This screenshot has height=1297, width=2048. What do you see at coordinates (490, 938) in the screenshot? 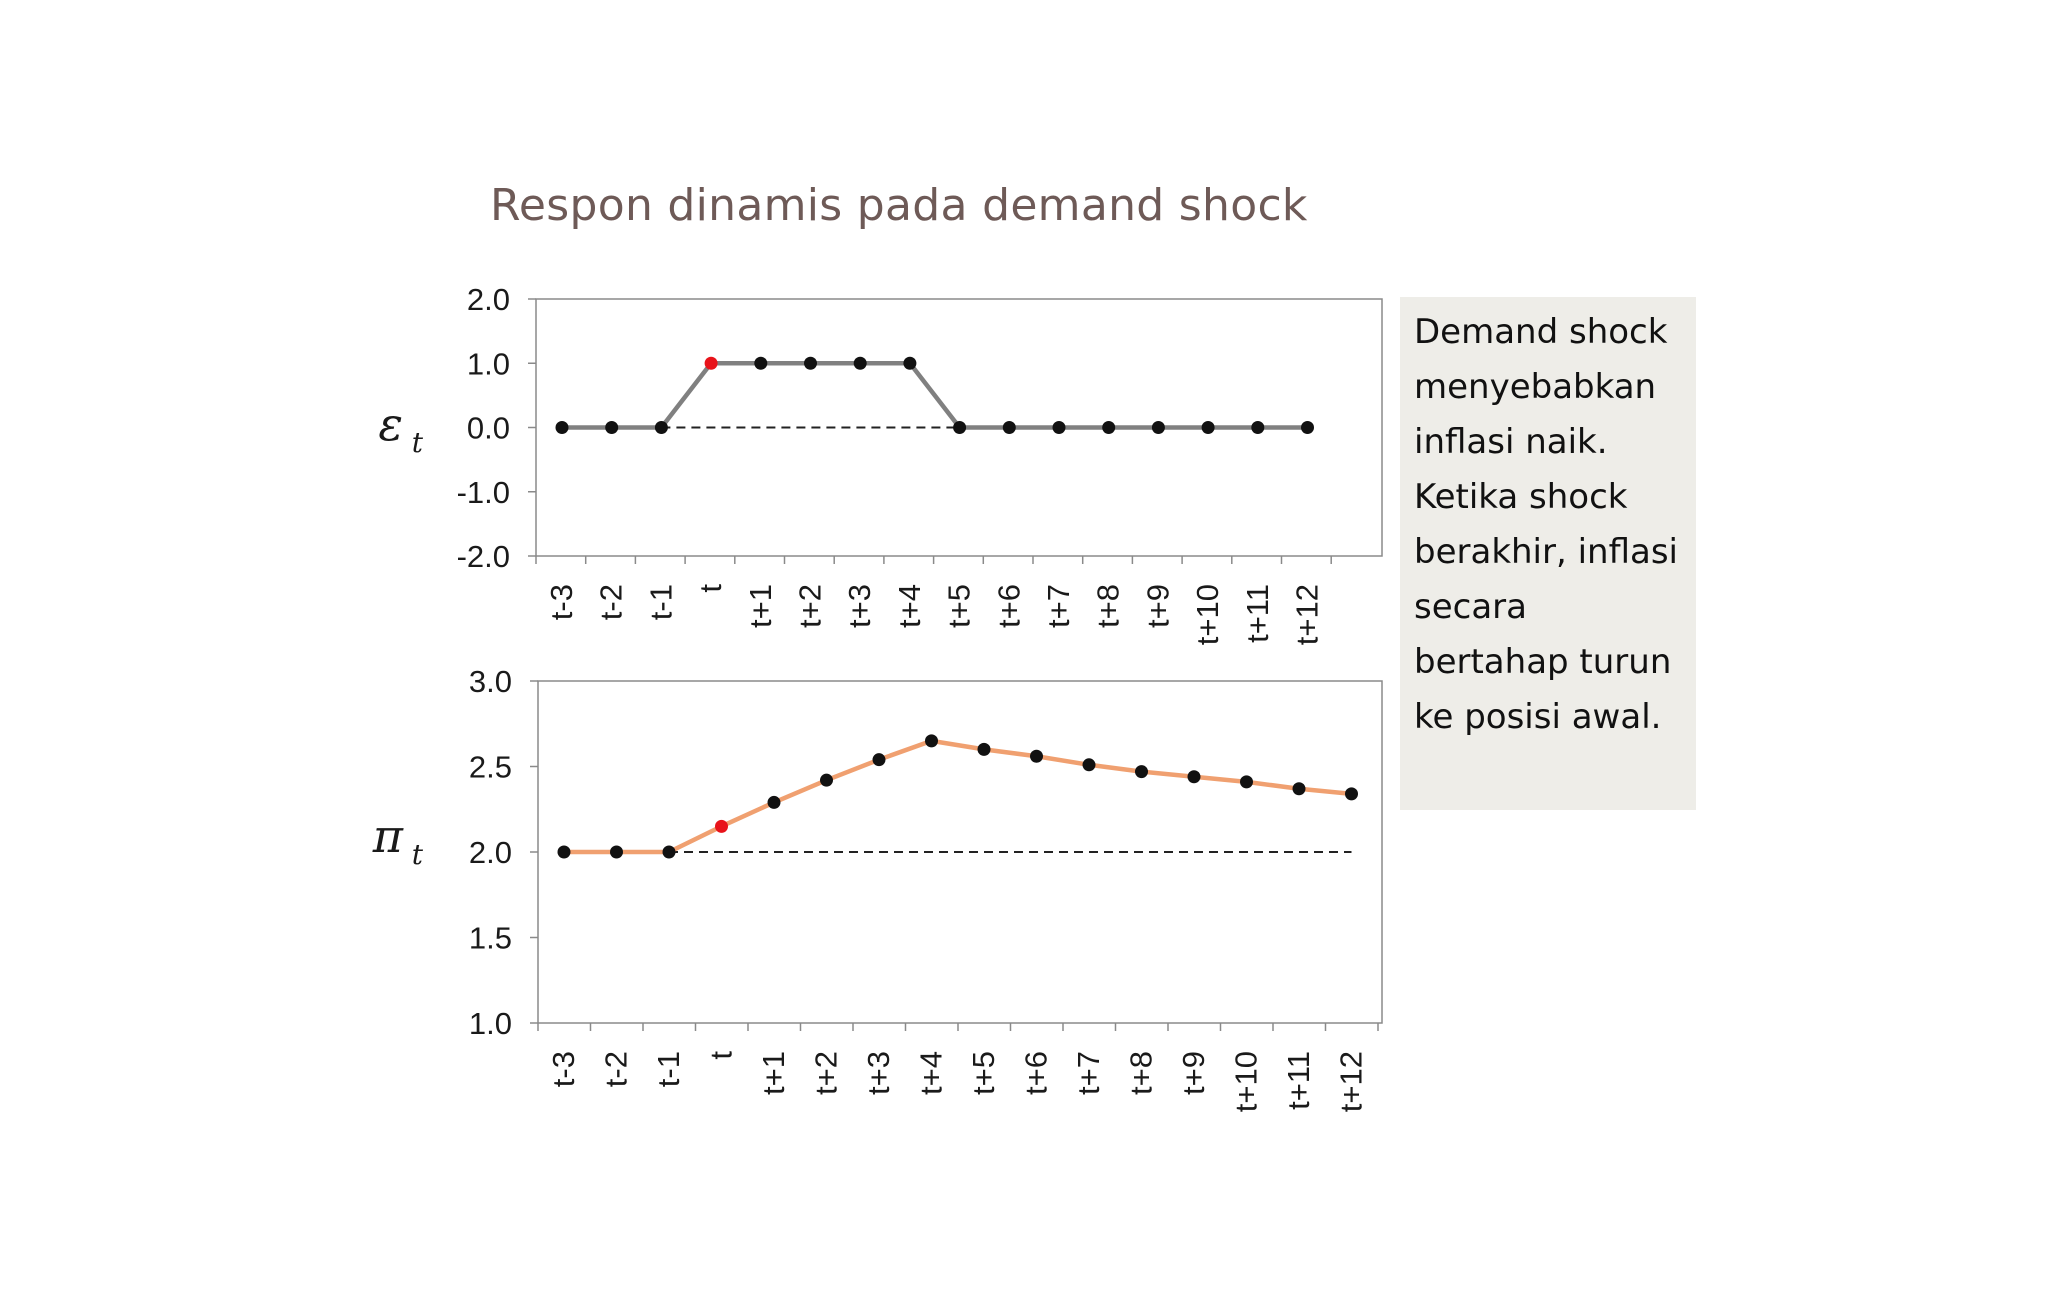
I see `y-tick-label: 1.5` at bounding box center [490, 938].